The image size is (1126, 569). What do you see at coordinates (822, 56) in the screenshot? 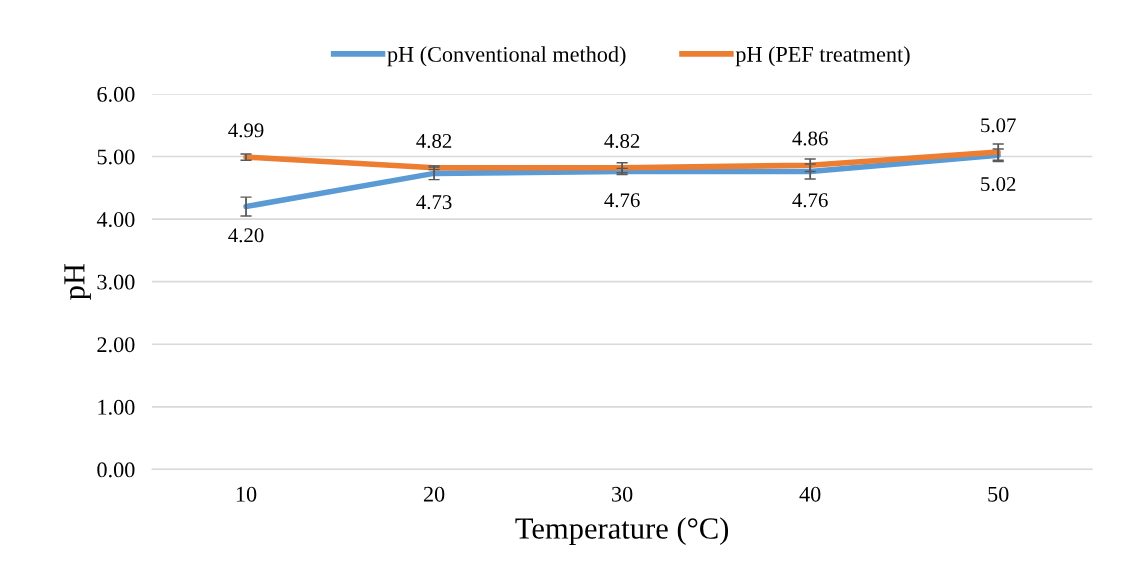
I see `legend-label: pH (PEF treatment)` at bounding box center [822, 56].